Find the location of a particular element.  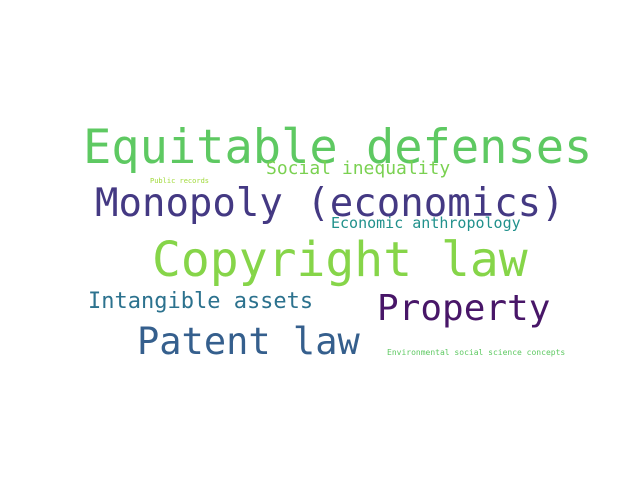

word-equitable-defenses: Equitable defenses is located at coordinates (338, 147).